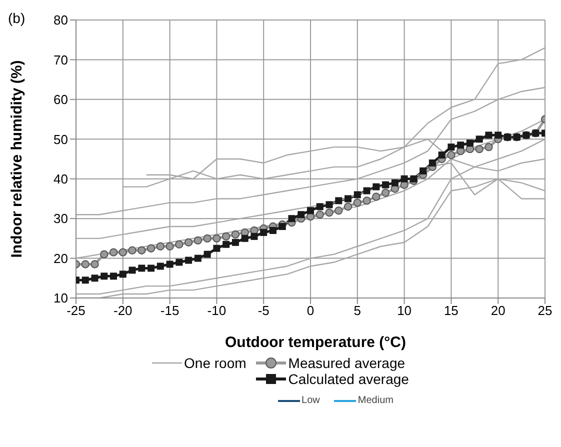 The image size is (561, 447). I want to click on x-tick-label: 0, so click(310, 310).